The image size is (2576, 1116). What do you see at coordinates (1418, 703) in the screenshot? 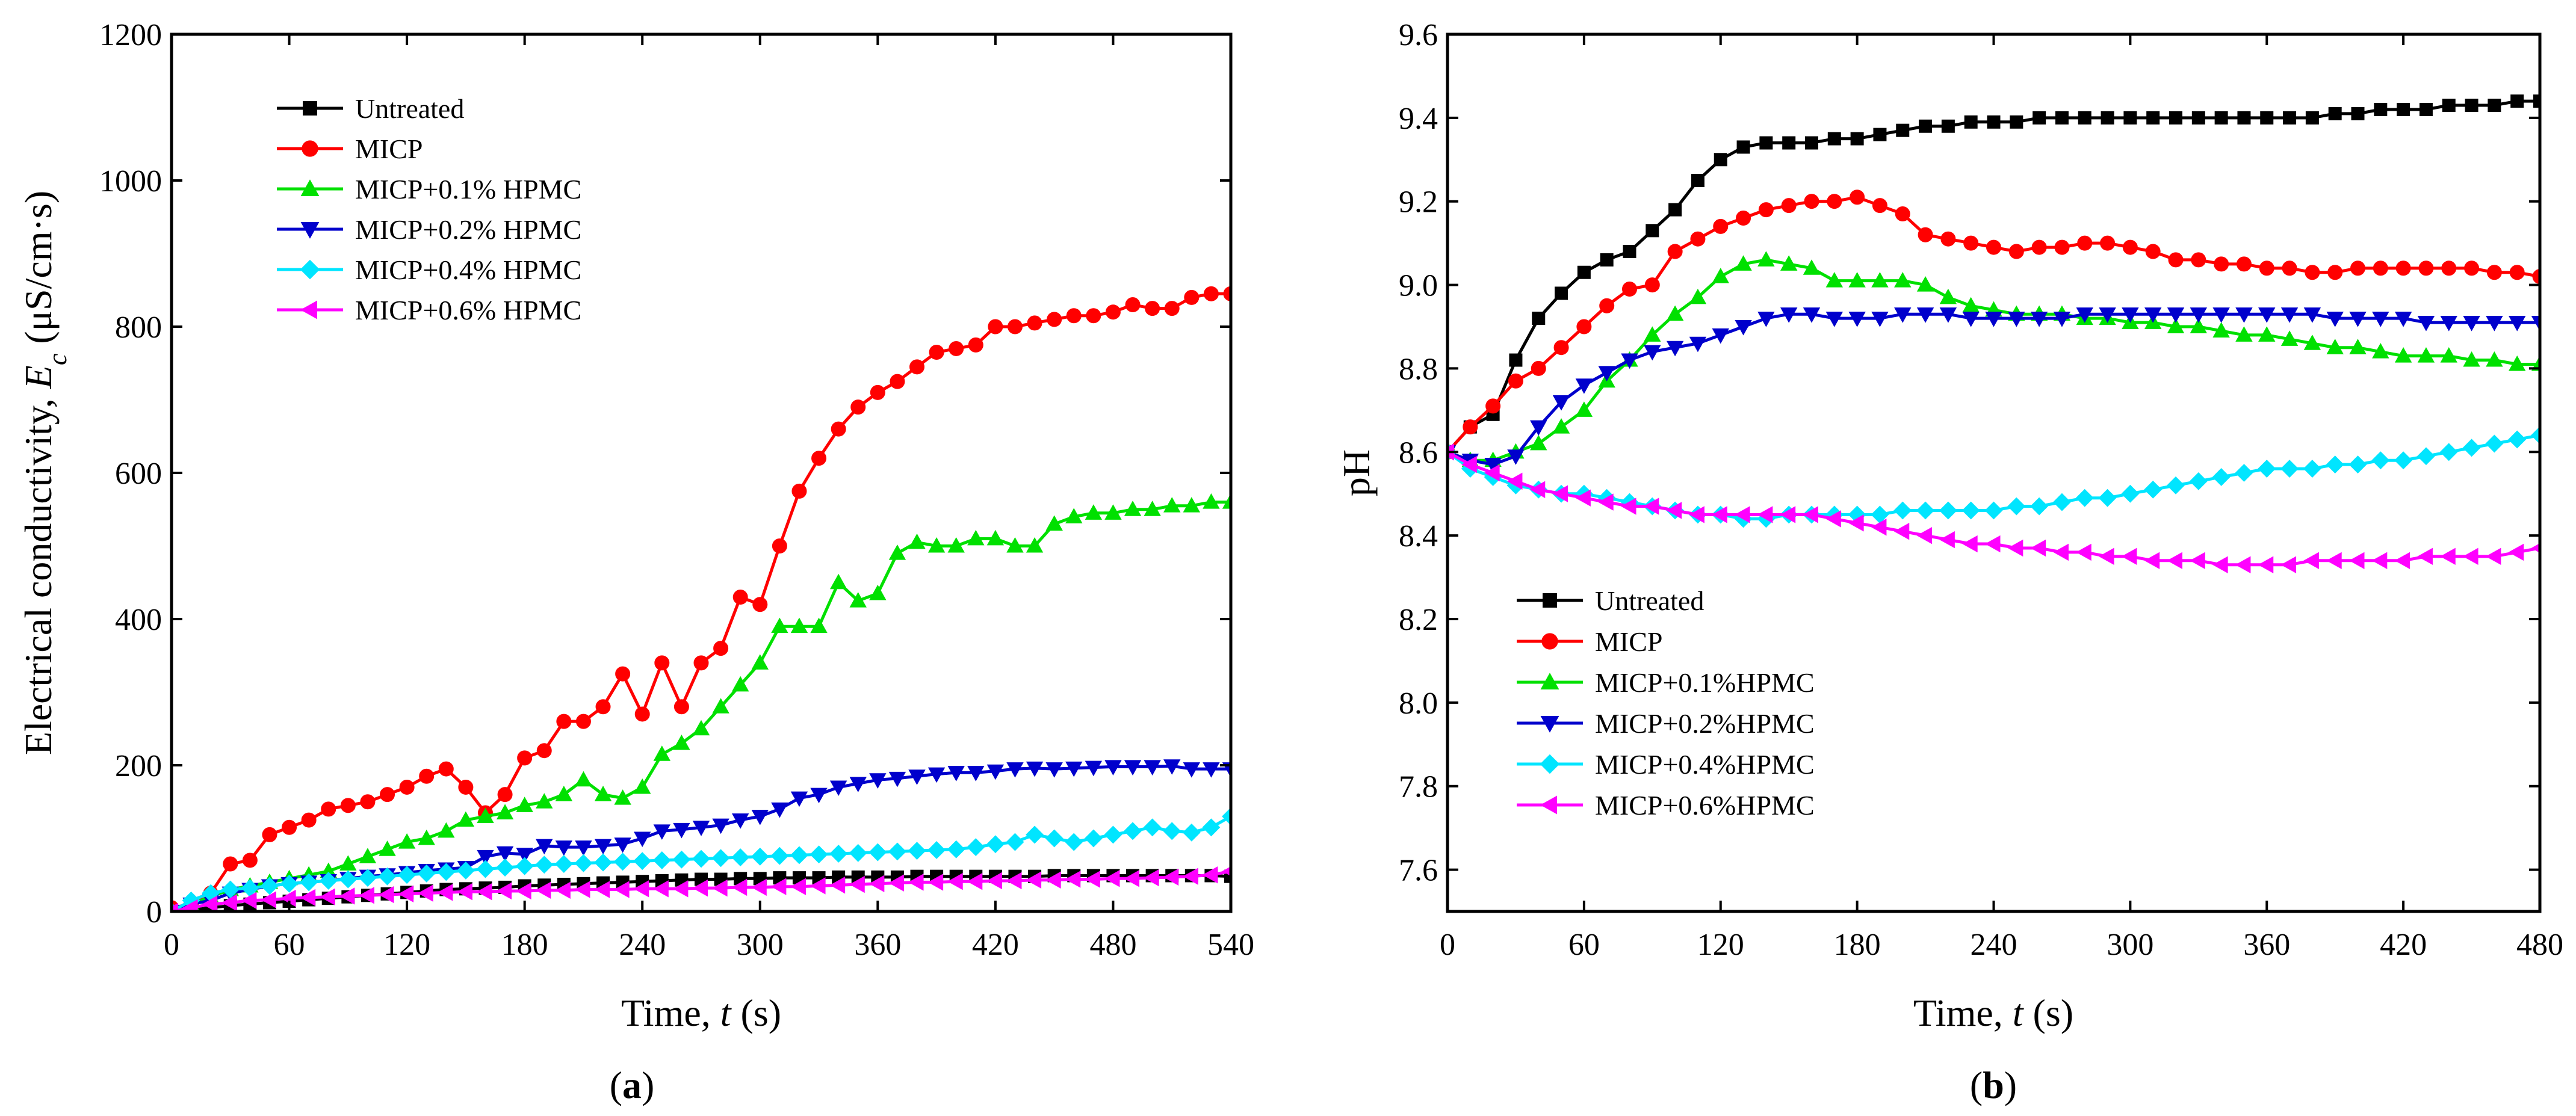
I see `panel-b-y-tick-label: 8.0` at bounding box center [1418, 703].